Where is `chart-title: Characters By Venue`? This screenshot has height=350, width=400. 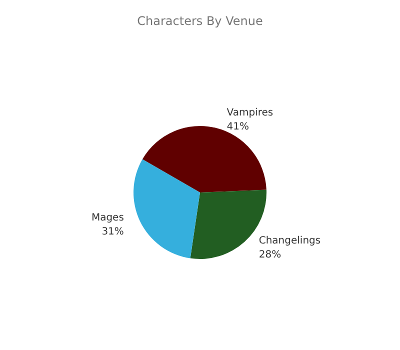 chart-title: Characters By Venue is located at coordinates (200, 21).